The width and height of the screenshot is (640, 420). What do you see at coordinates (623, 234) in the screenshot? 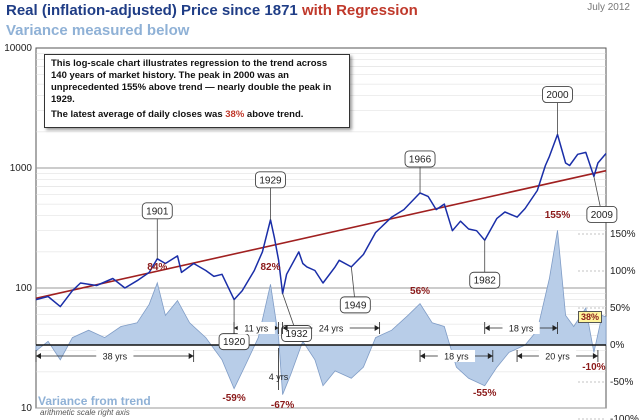
I see `right-tick-label: 150%` at bounding box center [623, 234].